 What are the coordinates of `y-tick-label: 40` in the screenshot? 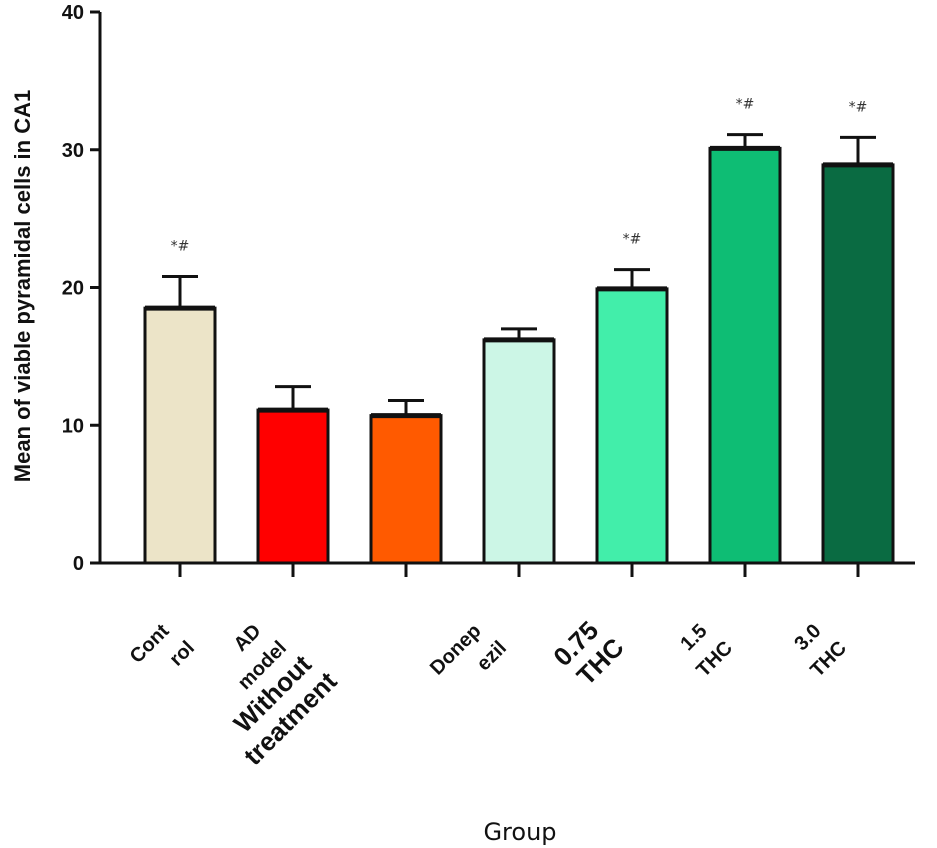 It's located at (73, 13).